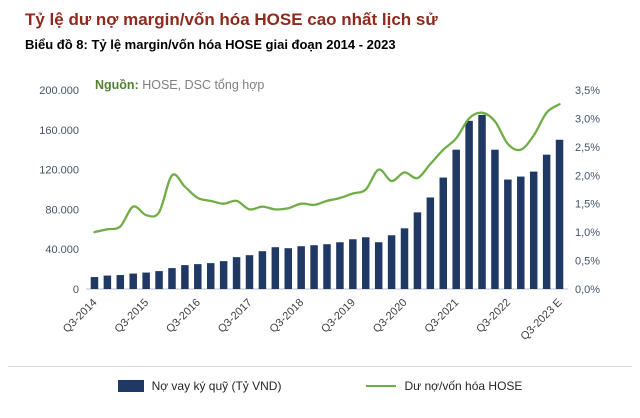 This screenshot has height=418, width=640. What do you see at coordinates (76, 290) in the screenshot?
I see `svg-text: 0` at bounding box center [76, 290].